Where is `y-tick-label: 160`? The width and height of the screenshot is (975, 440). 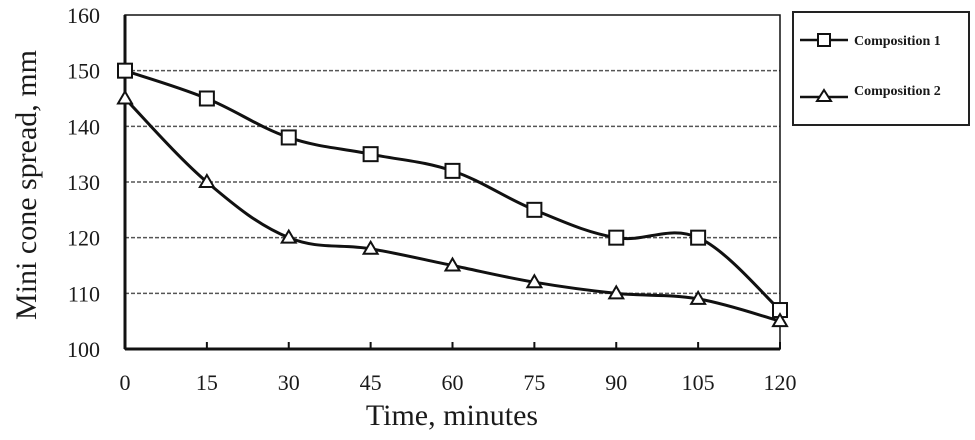 y-tick-label: 160 is located at coordinates (83, 15).